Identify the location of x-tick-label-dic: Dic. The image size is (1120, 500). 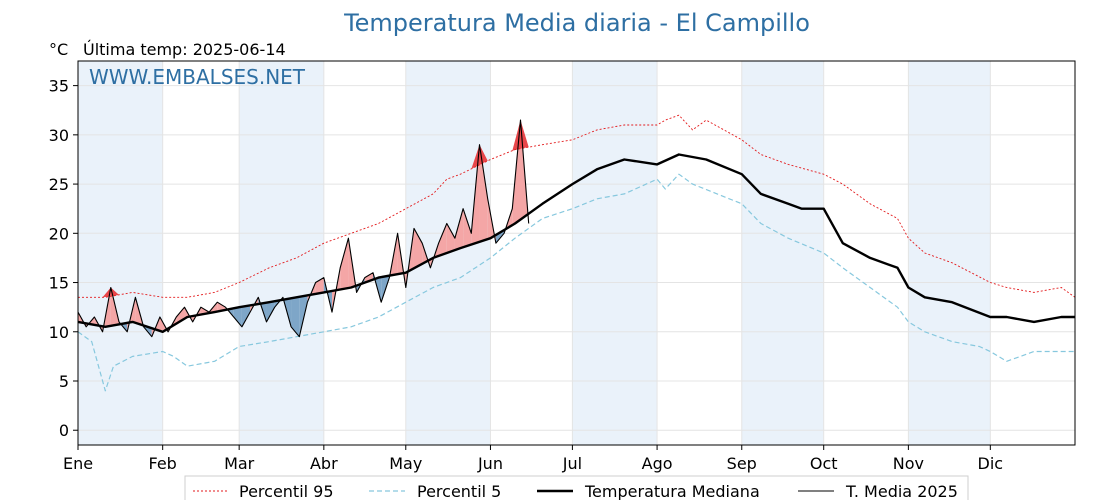
(991, 463).